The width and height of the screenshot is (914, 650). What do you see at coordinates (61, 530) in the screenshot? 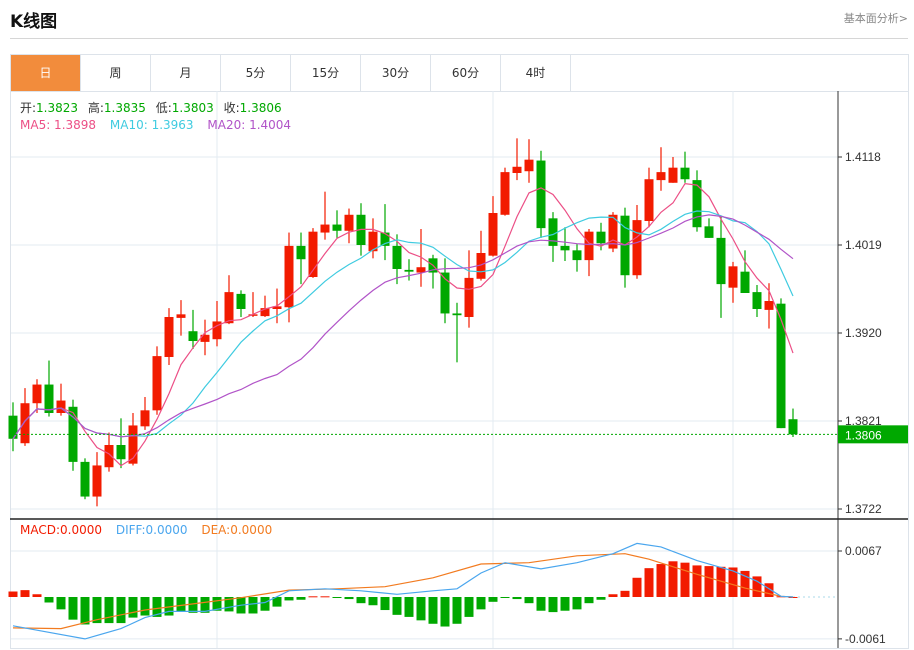
I see `macd-value: MACD:0.0000` at bounding box center [61, 530].